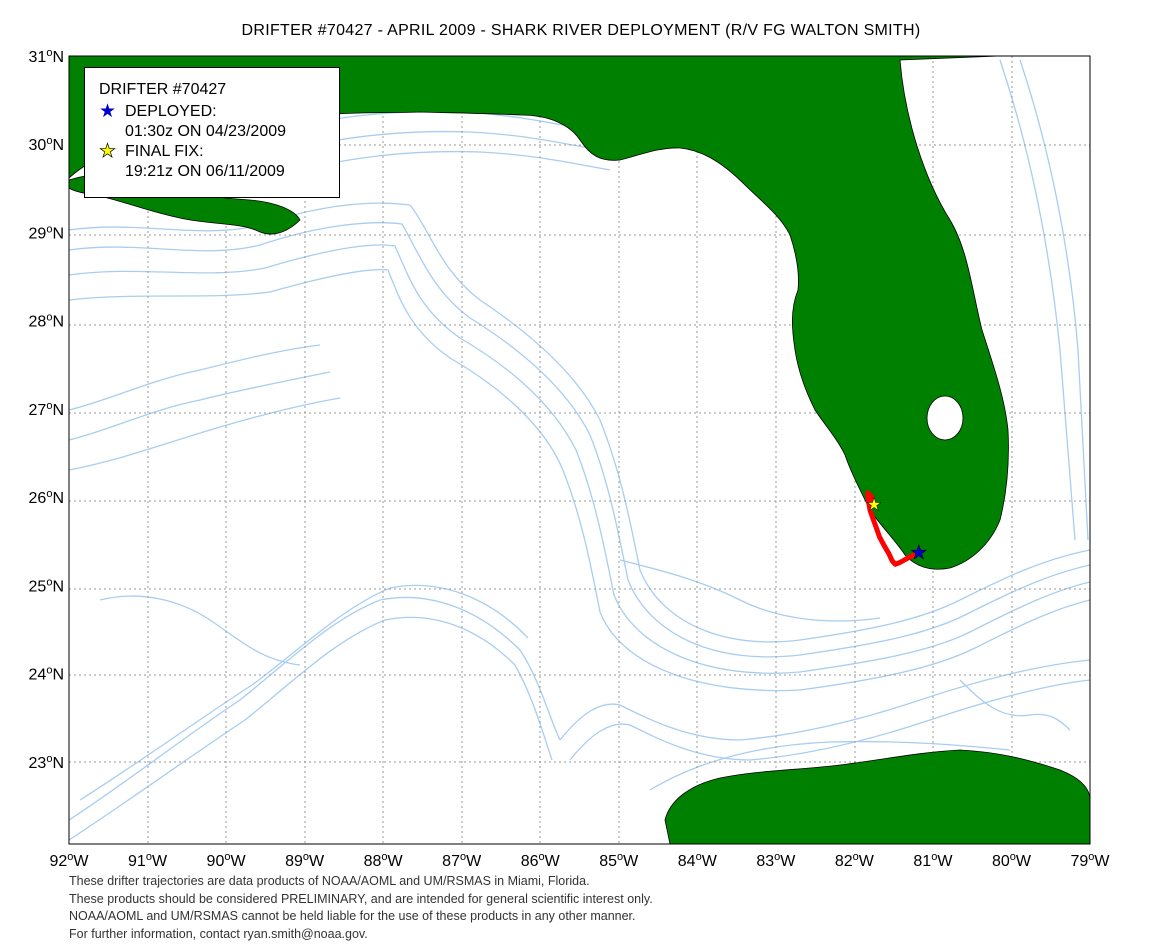 This screenshot has width=1162, height=948. I want to click on tick-label: 83oW, so click(776, 860).